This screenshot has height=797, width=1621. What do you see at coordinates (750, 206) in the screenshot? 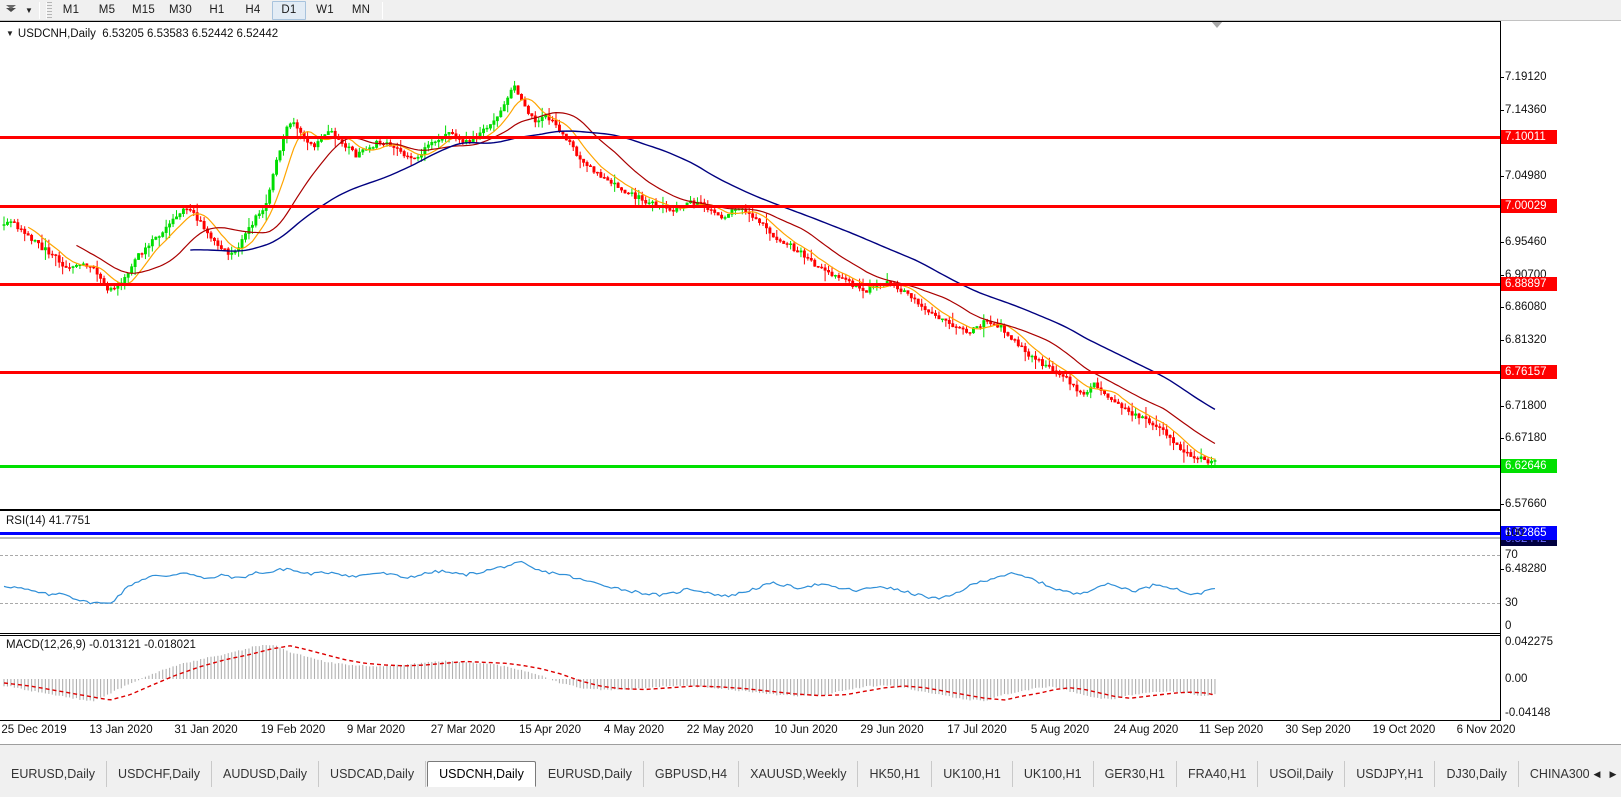
I see `level-line-7.00029` at bounding box center [750, 206].